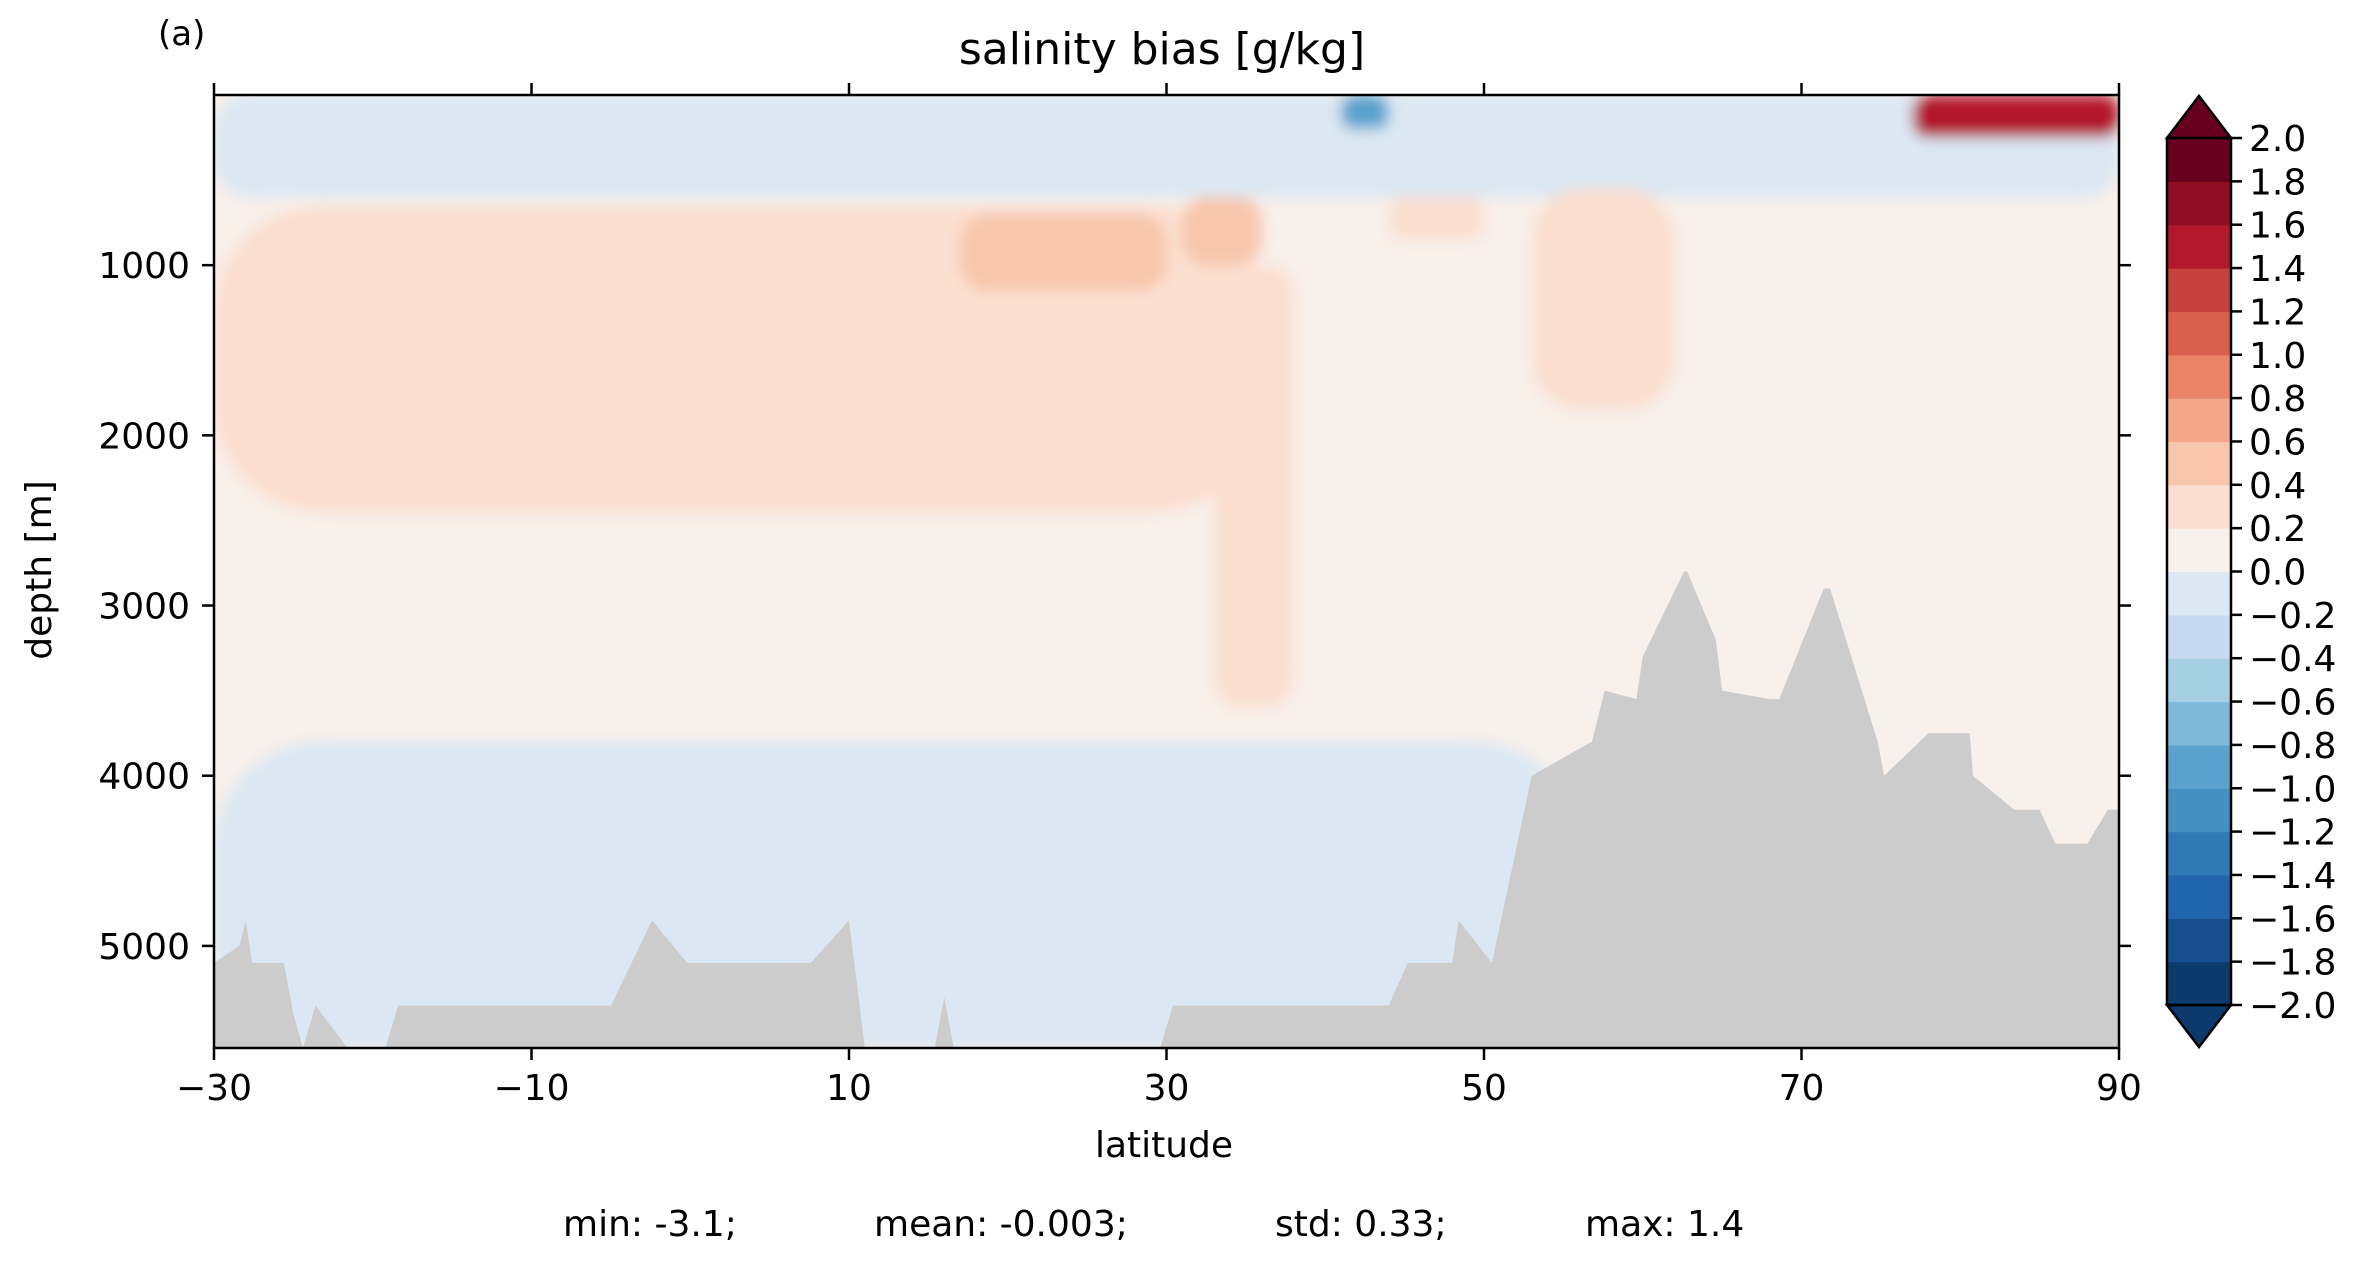 Image resolution: width=2362 pixels, height=1263 pixels. What do you see at coordinates (2277, 399) in the screenshot?
I see `colorbar-tick-label: 0.8` at bounding box center [2277, 399].